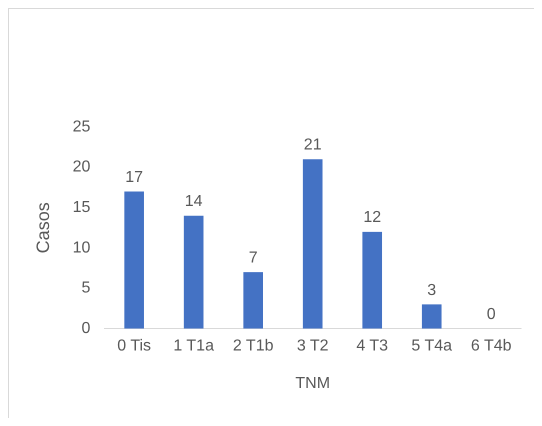 The image size is (542, 426). Describe the element at coordinates (312, 383) in the screenshot. I see `x-axis-title: TNM` at that location.